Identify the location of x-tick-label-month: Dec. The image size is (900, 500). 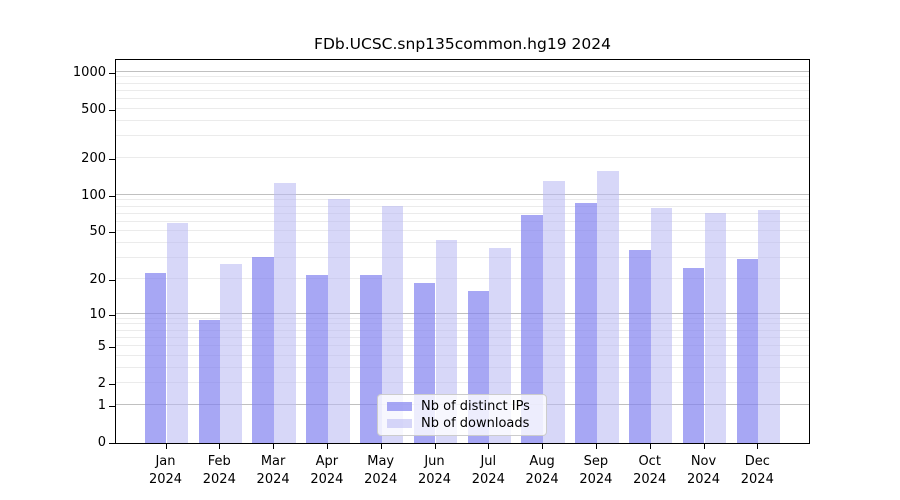
(757, 461).